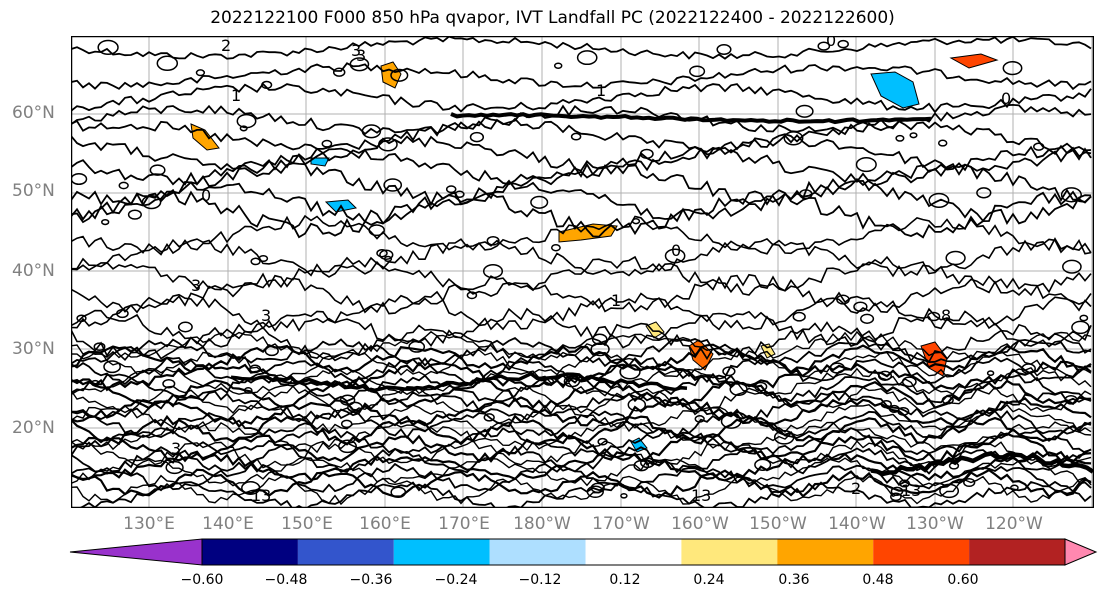 This screenshot has width=1105, height=601. I want to click on lon-label: 160°W, so click(700, 524).